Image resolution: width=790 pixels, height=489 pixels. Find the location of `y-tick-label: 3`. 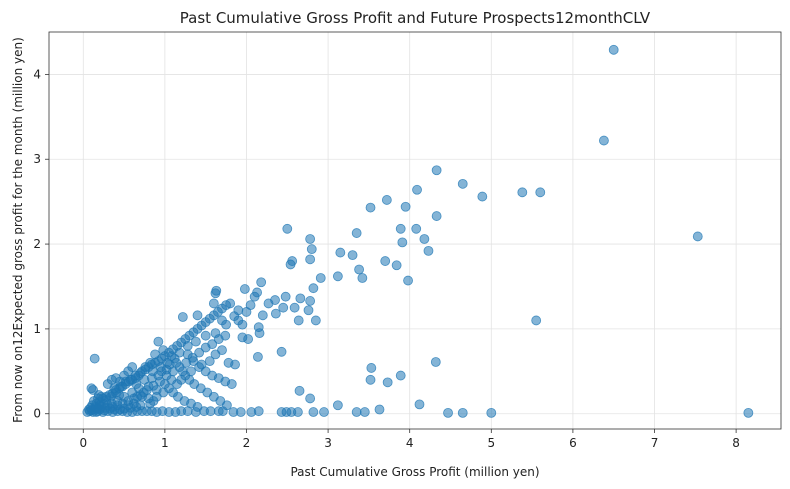

y-tick-label: 3 is located at coordinates (37, 159).